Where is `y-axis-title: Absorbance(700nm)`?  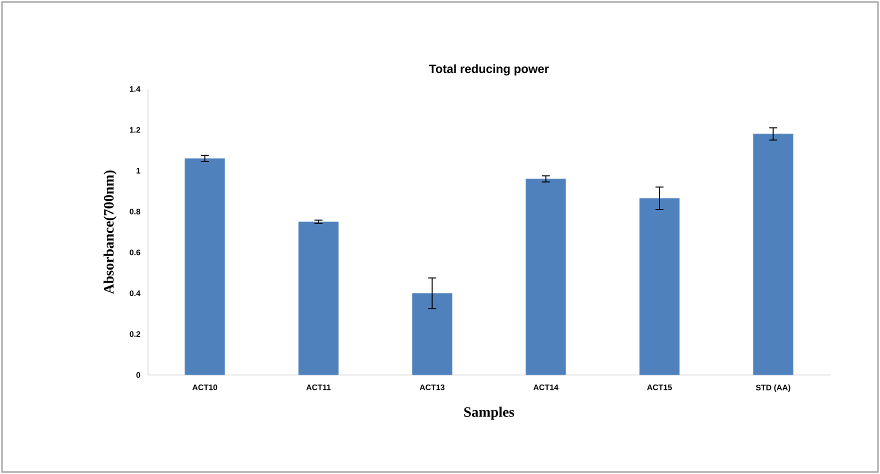 y-axis-title: Absorbance(700nm) is located at coordinates (110, 232).